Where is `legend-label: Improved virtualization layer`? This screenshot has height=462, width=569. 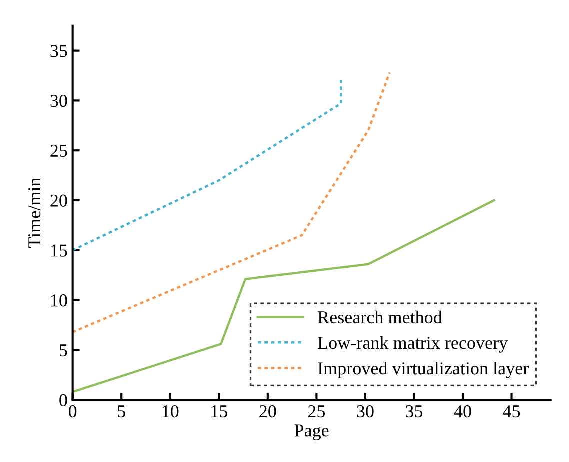
legend-label: Improved virtualization layer is located at coordinates (423, 370).